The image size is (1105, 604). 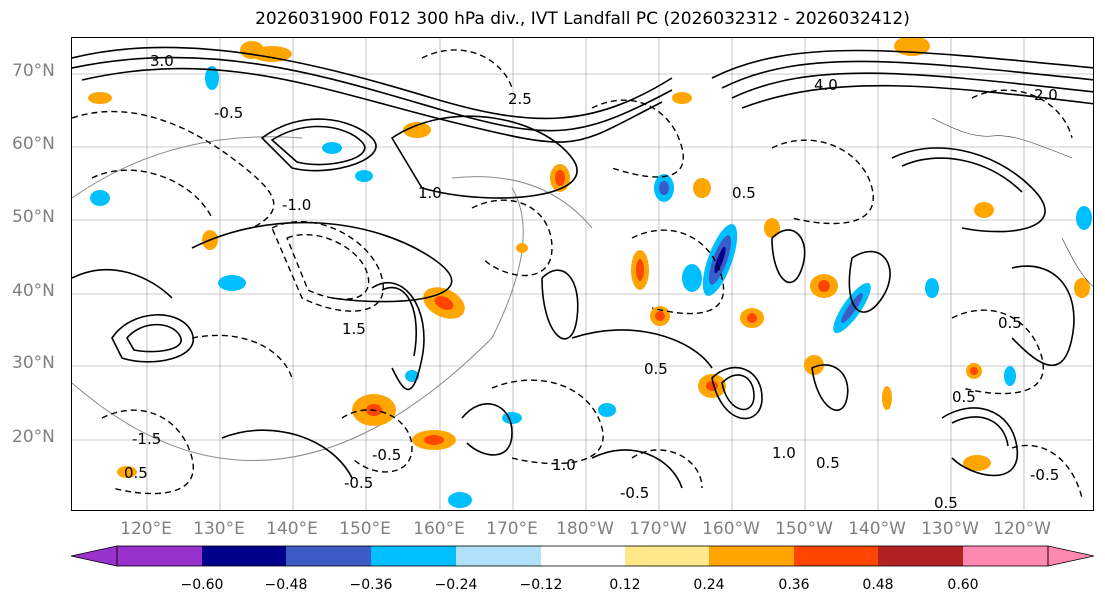 What do you see at coordinates (365, 529) in the screenshot?
I see `lon-label-150e: 150°E` at bounding box center [365, 529].